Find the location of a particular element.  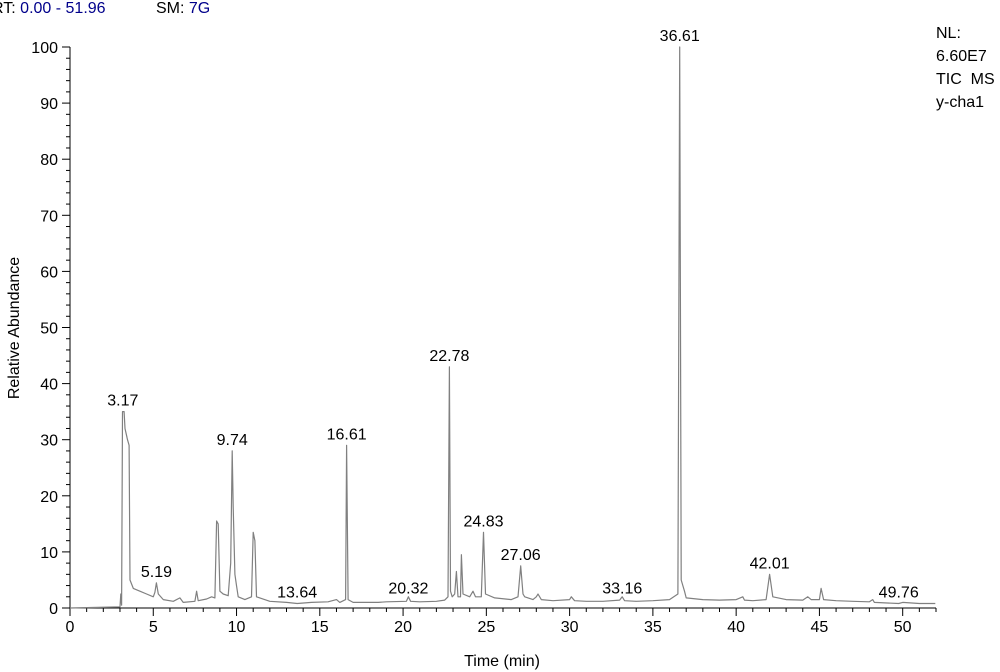

y-tick-label: 0 is located at coordinates (53, 609).